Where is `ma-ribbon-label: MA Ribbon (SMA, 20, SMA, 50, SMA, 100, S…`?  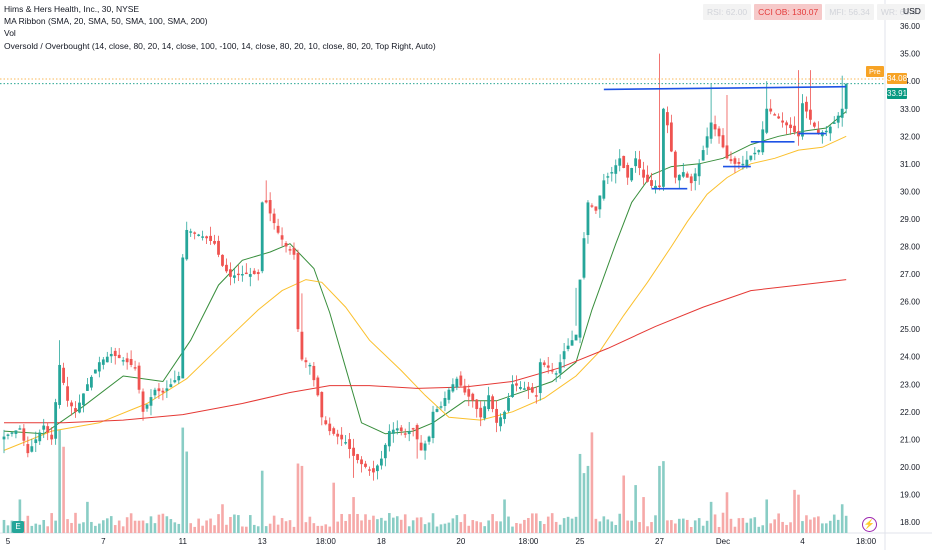 ma-ribbon-label: MA Ribbon (SMA, 20, SMA, 50, SMA, 100, S… is located at coordinates (106, 21).